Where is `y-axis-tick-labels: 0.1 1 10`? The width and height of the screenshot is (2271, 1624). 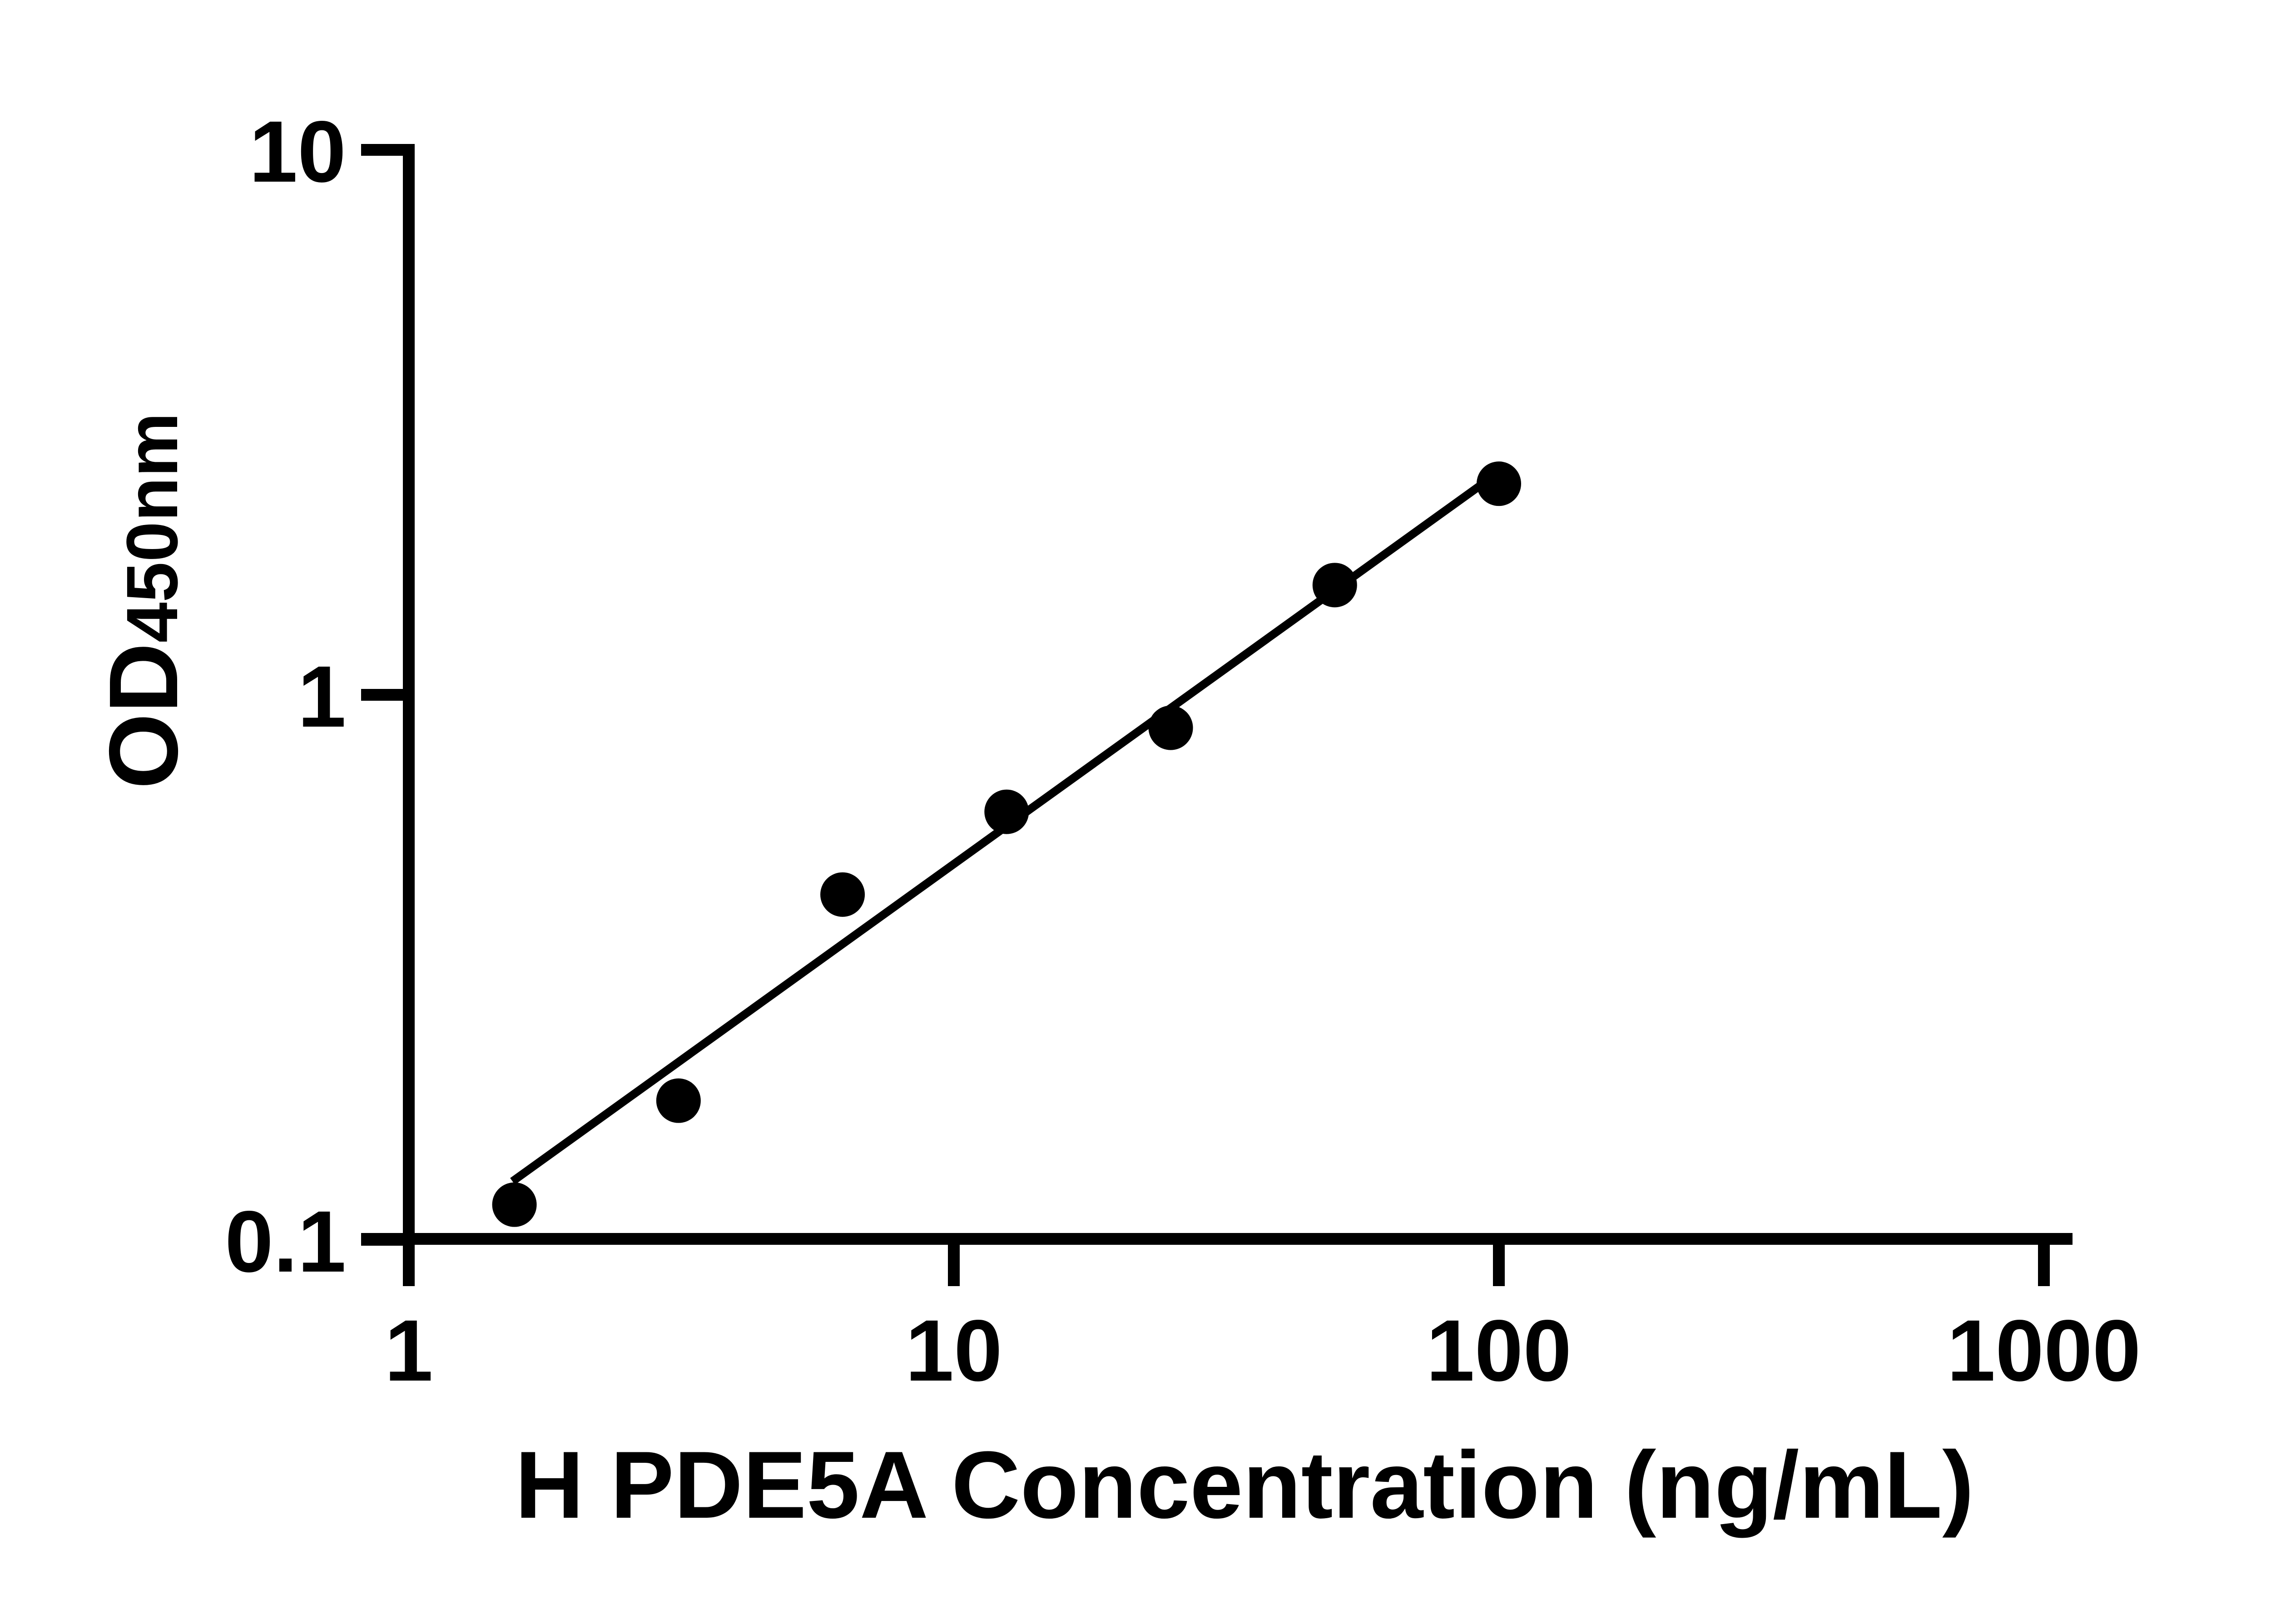
y-axis-tick-labels: 0.1 1 10 is located at coordinates (285, 696).